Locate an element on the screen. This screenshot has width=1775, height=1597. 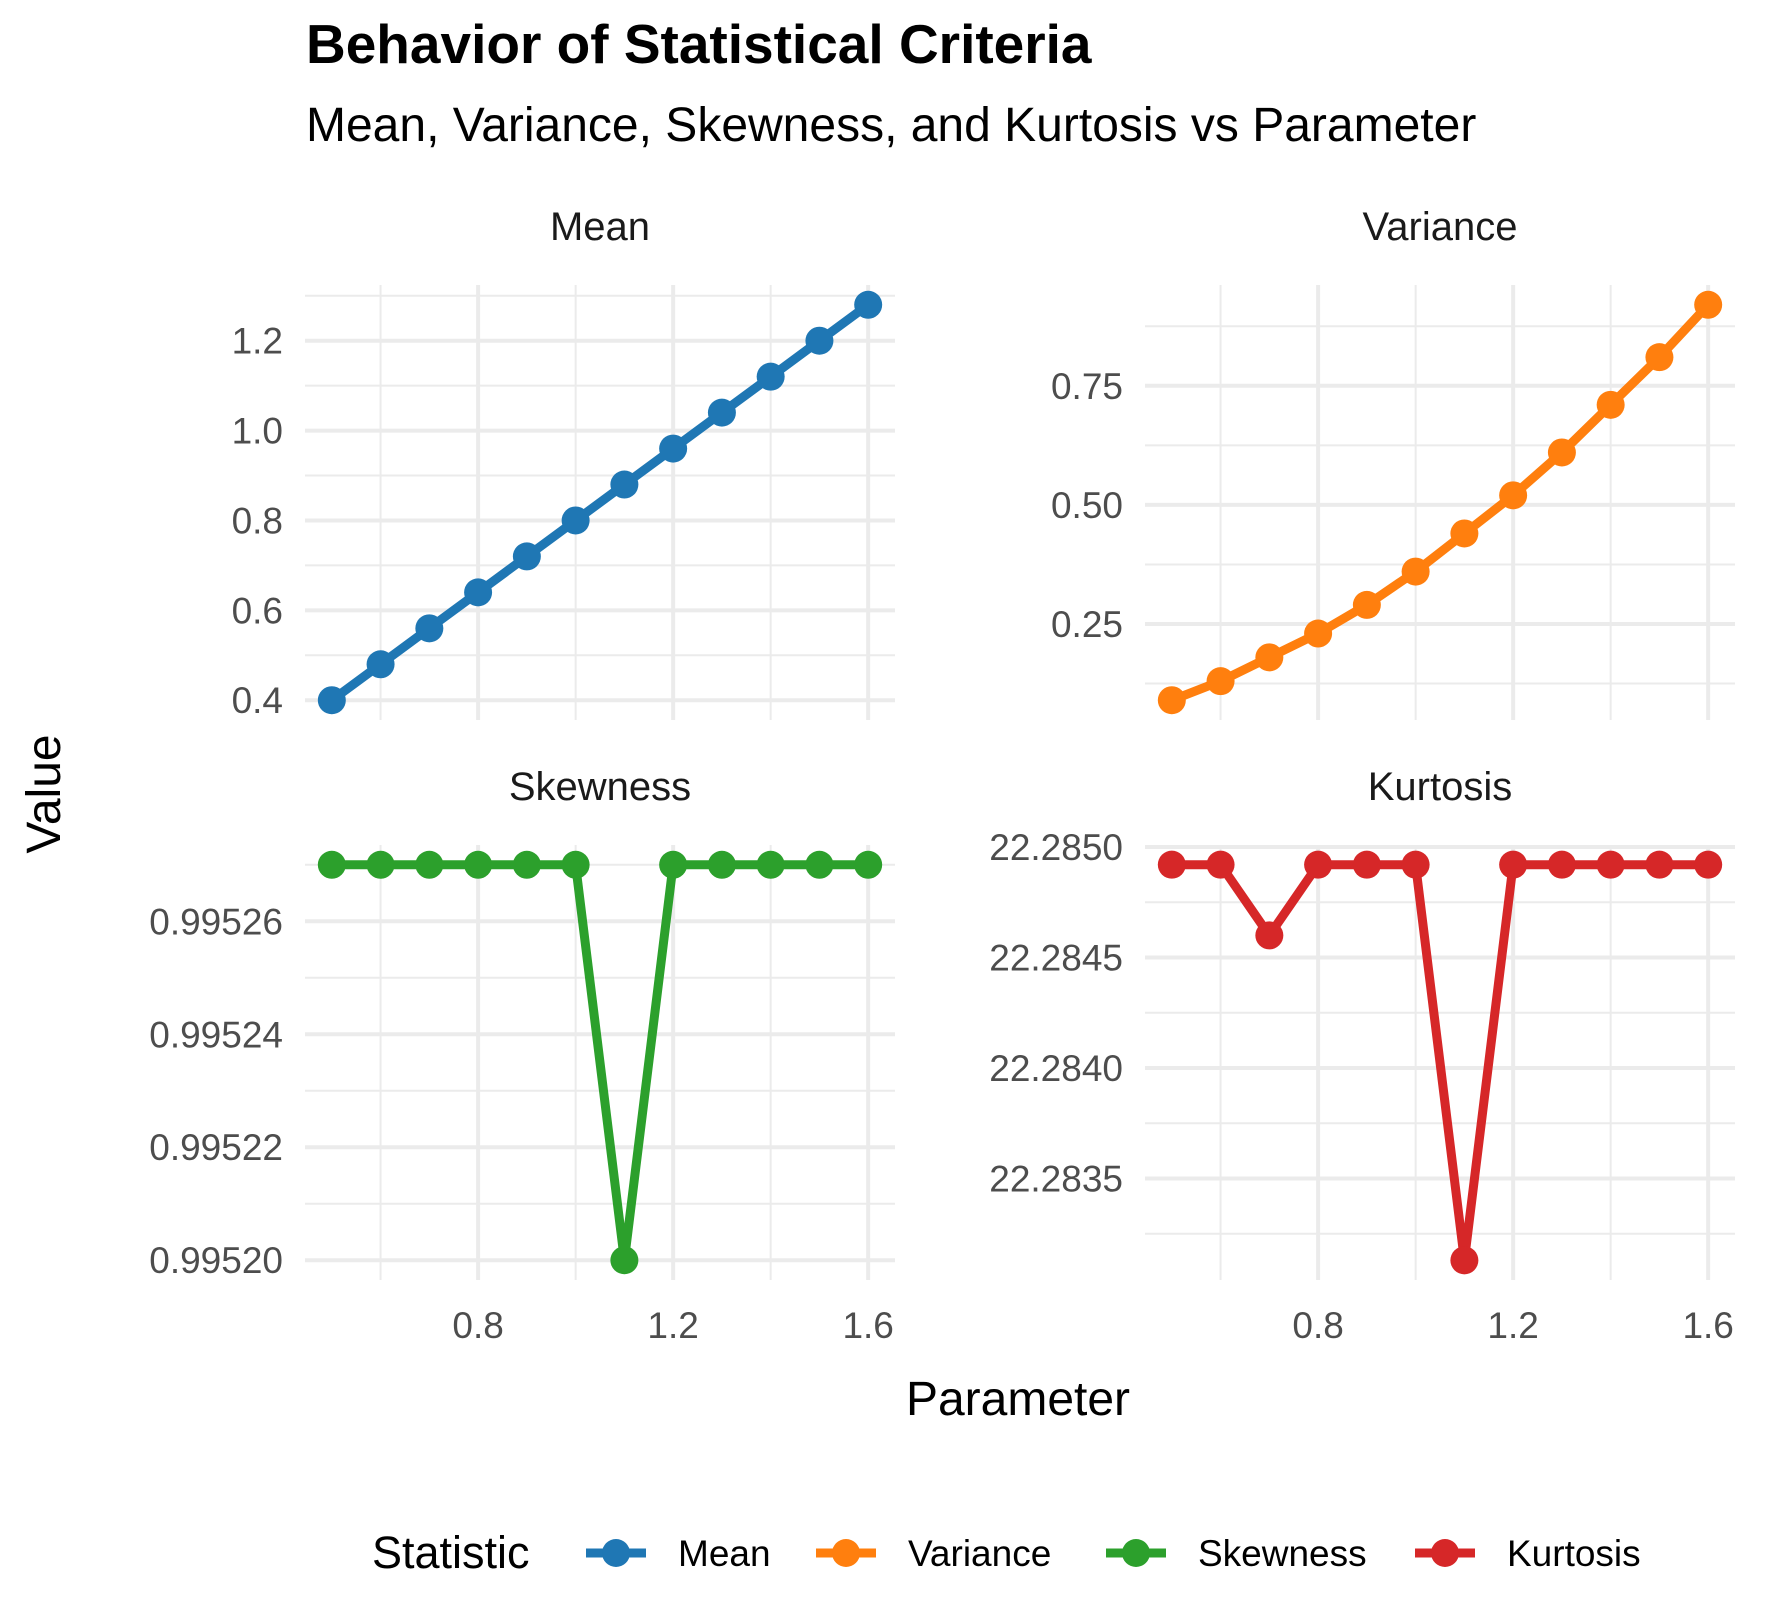
series-line-mean is located at coordinates (600, 502).